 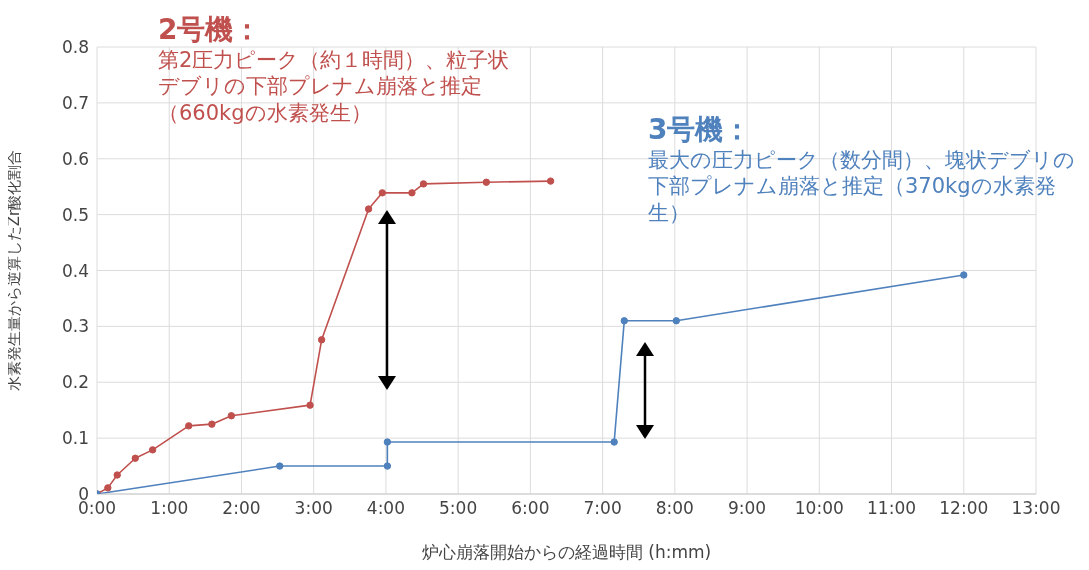 What do you see at coordinates (334, 86) in the screenshot?
I see `annotation: 第2圧力ピーク（約１時間）、粒子状デブリの下部プレナム崩落と推定（660kgの水素発生）` at bounding box center [334, 86].